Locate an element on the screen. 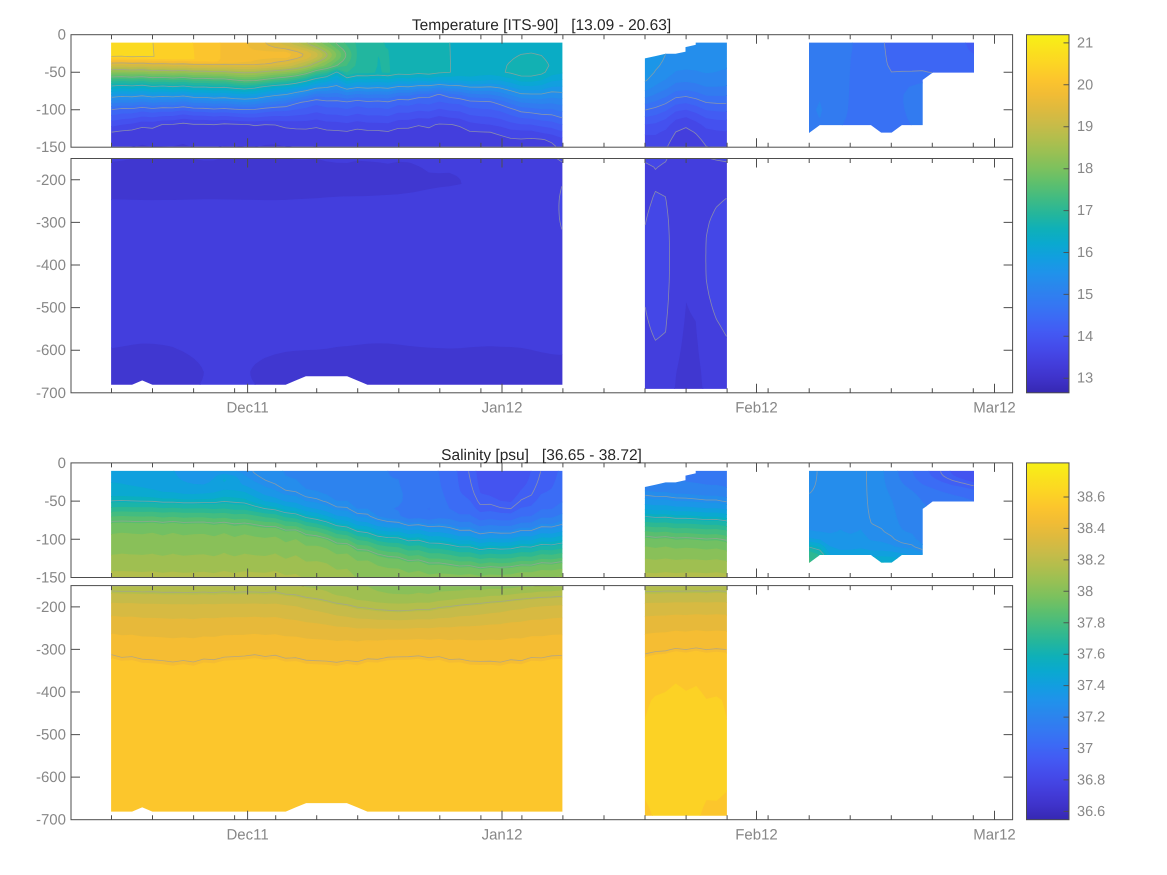  svg-text: 38.6 is located at coordinates (1091, 498).